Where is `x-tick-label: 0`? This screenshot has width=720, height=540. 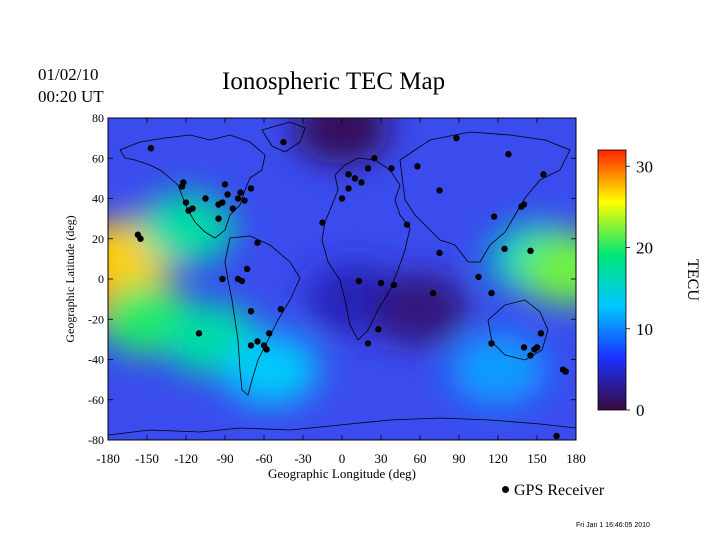
x-tick-label: 0 is located at coordinates (342, 458).